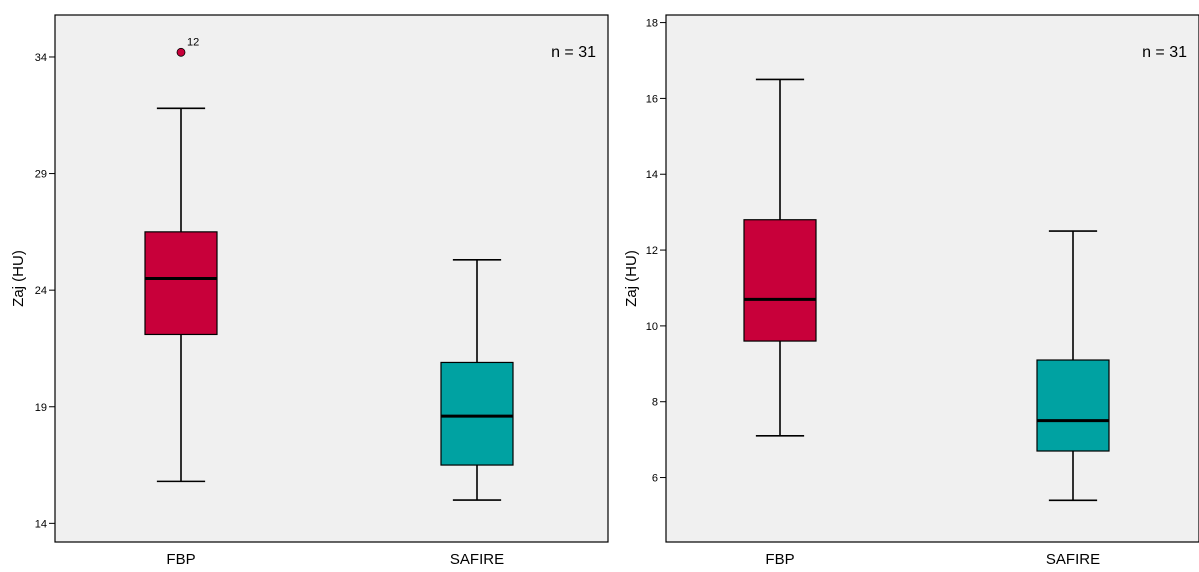  Describe the element at coordinates (655, 403) in the screenshot. I see `y-tick-label: 8` at that location.